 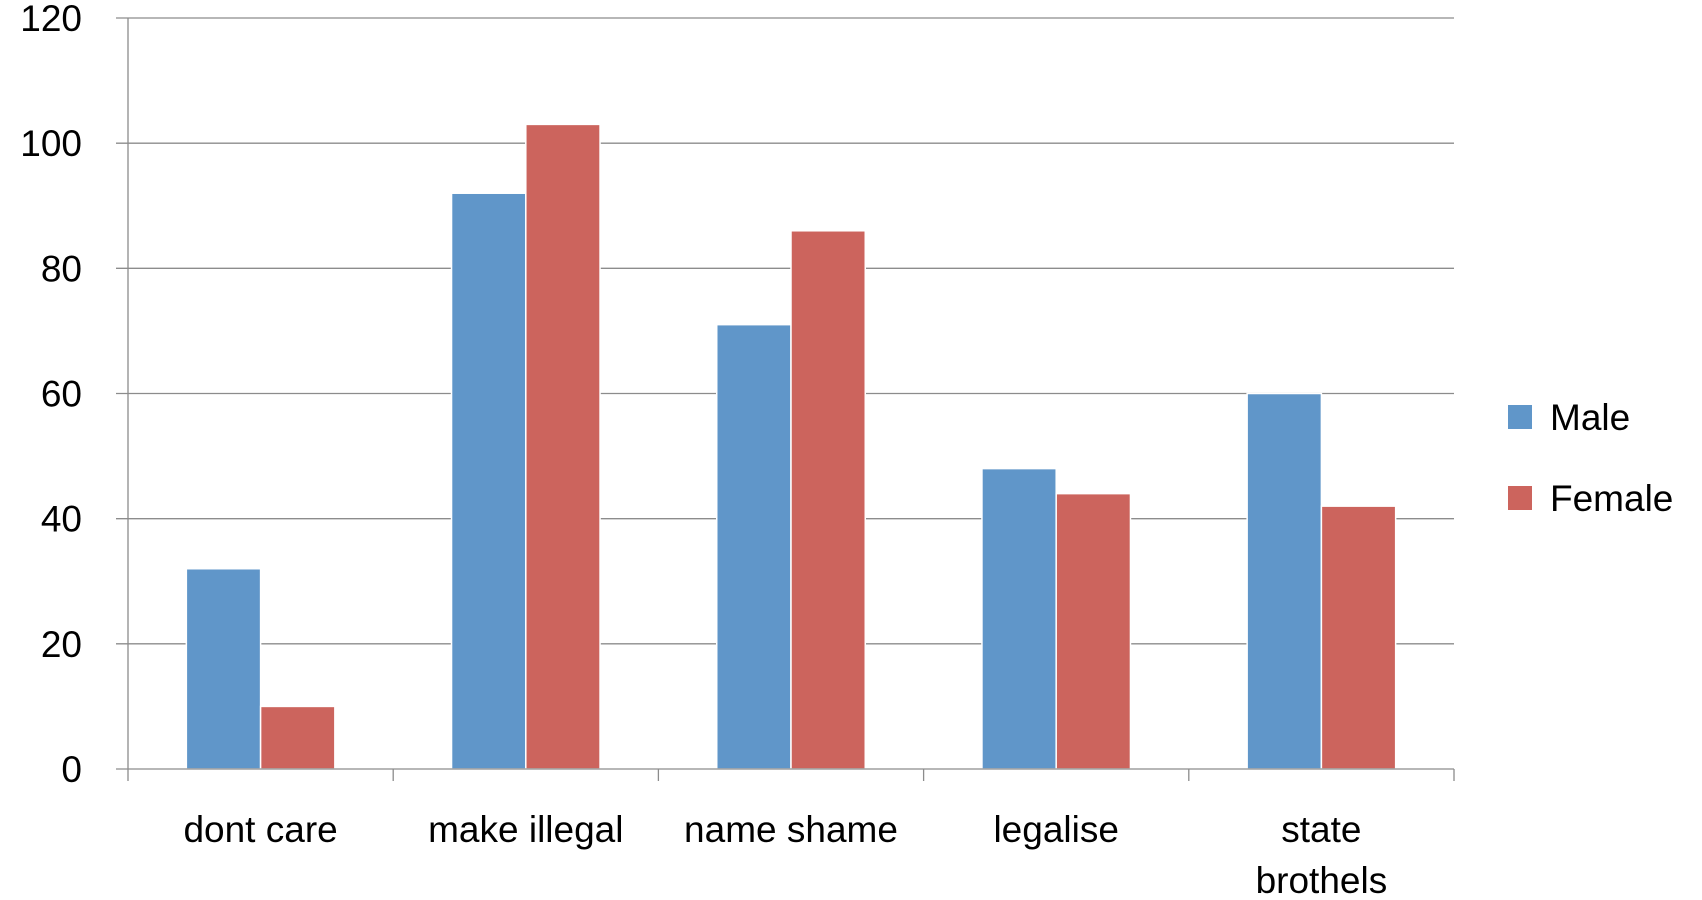 I want to click on legend-swatch-female, so click(x=1520, y=498).